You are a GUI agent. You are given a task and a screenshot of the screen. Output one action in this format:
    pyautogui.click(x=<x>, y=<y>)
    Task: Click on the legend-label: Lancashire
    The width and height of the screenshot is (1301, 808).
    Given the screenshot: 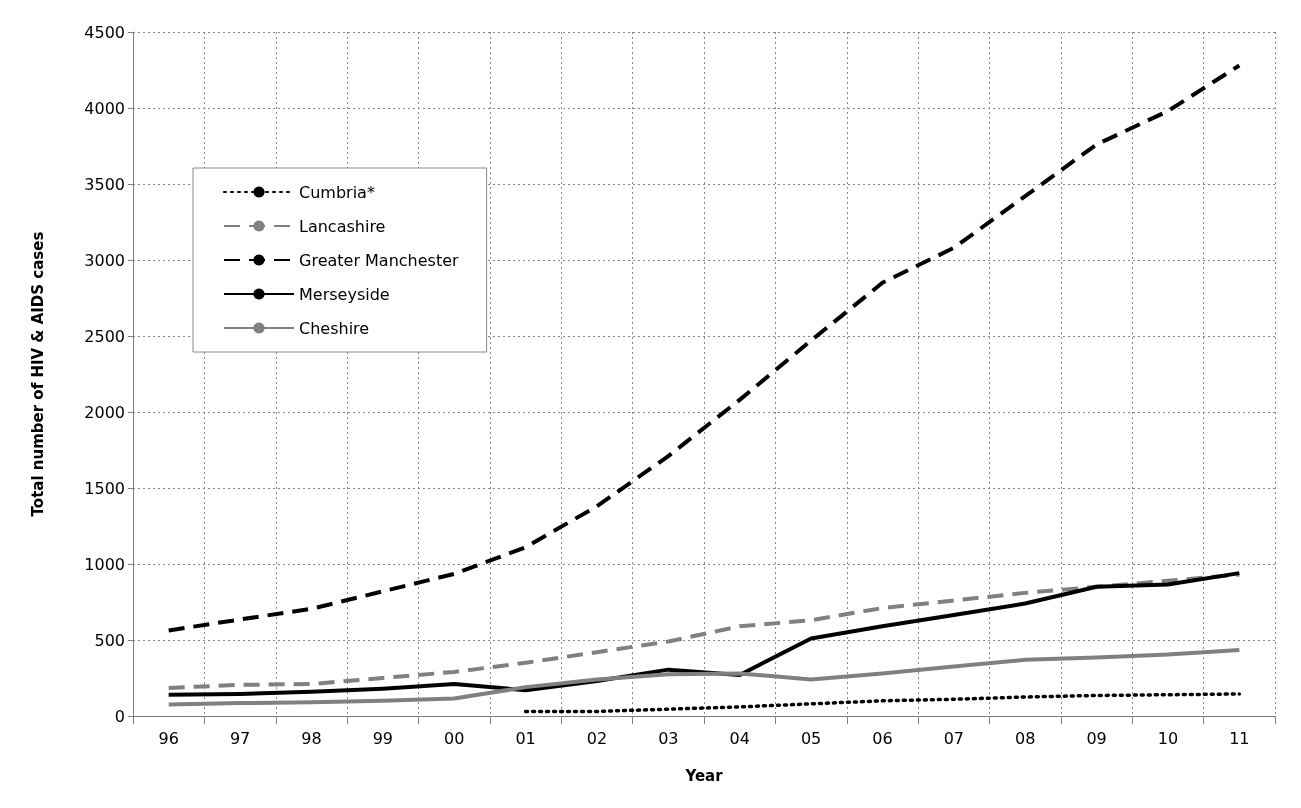 What is the action you would take?
    pyautogui.click(x=342, y=226)
    